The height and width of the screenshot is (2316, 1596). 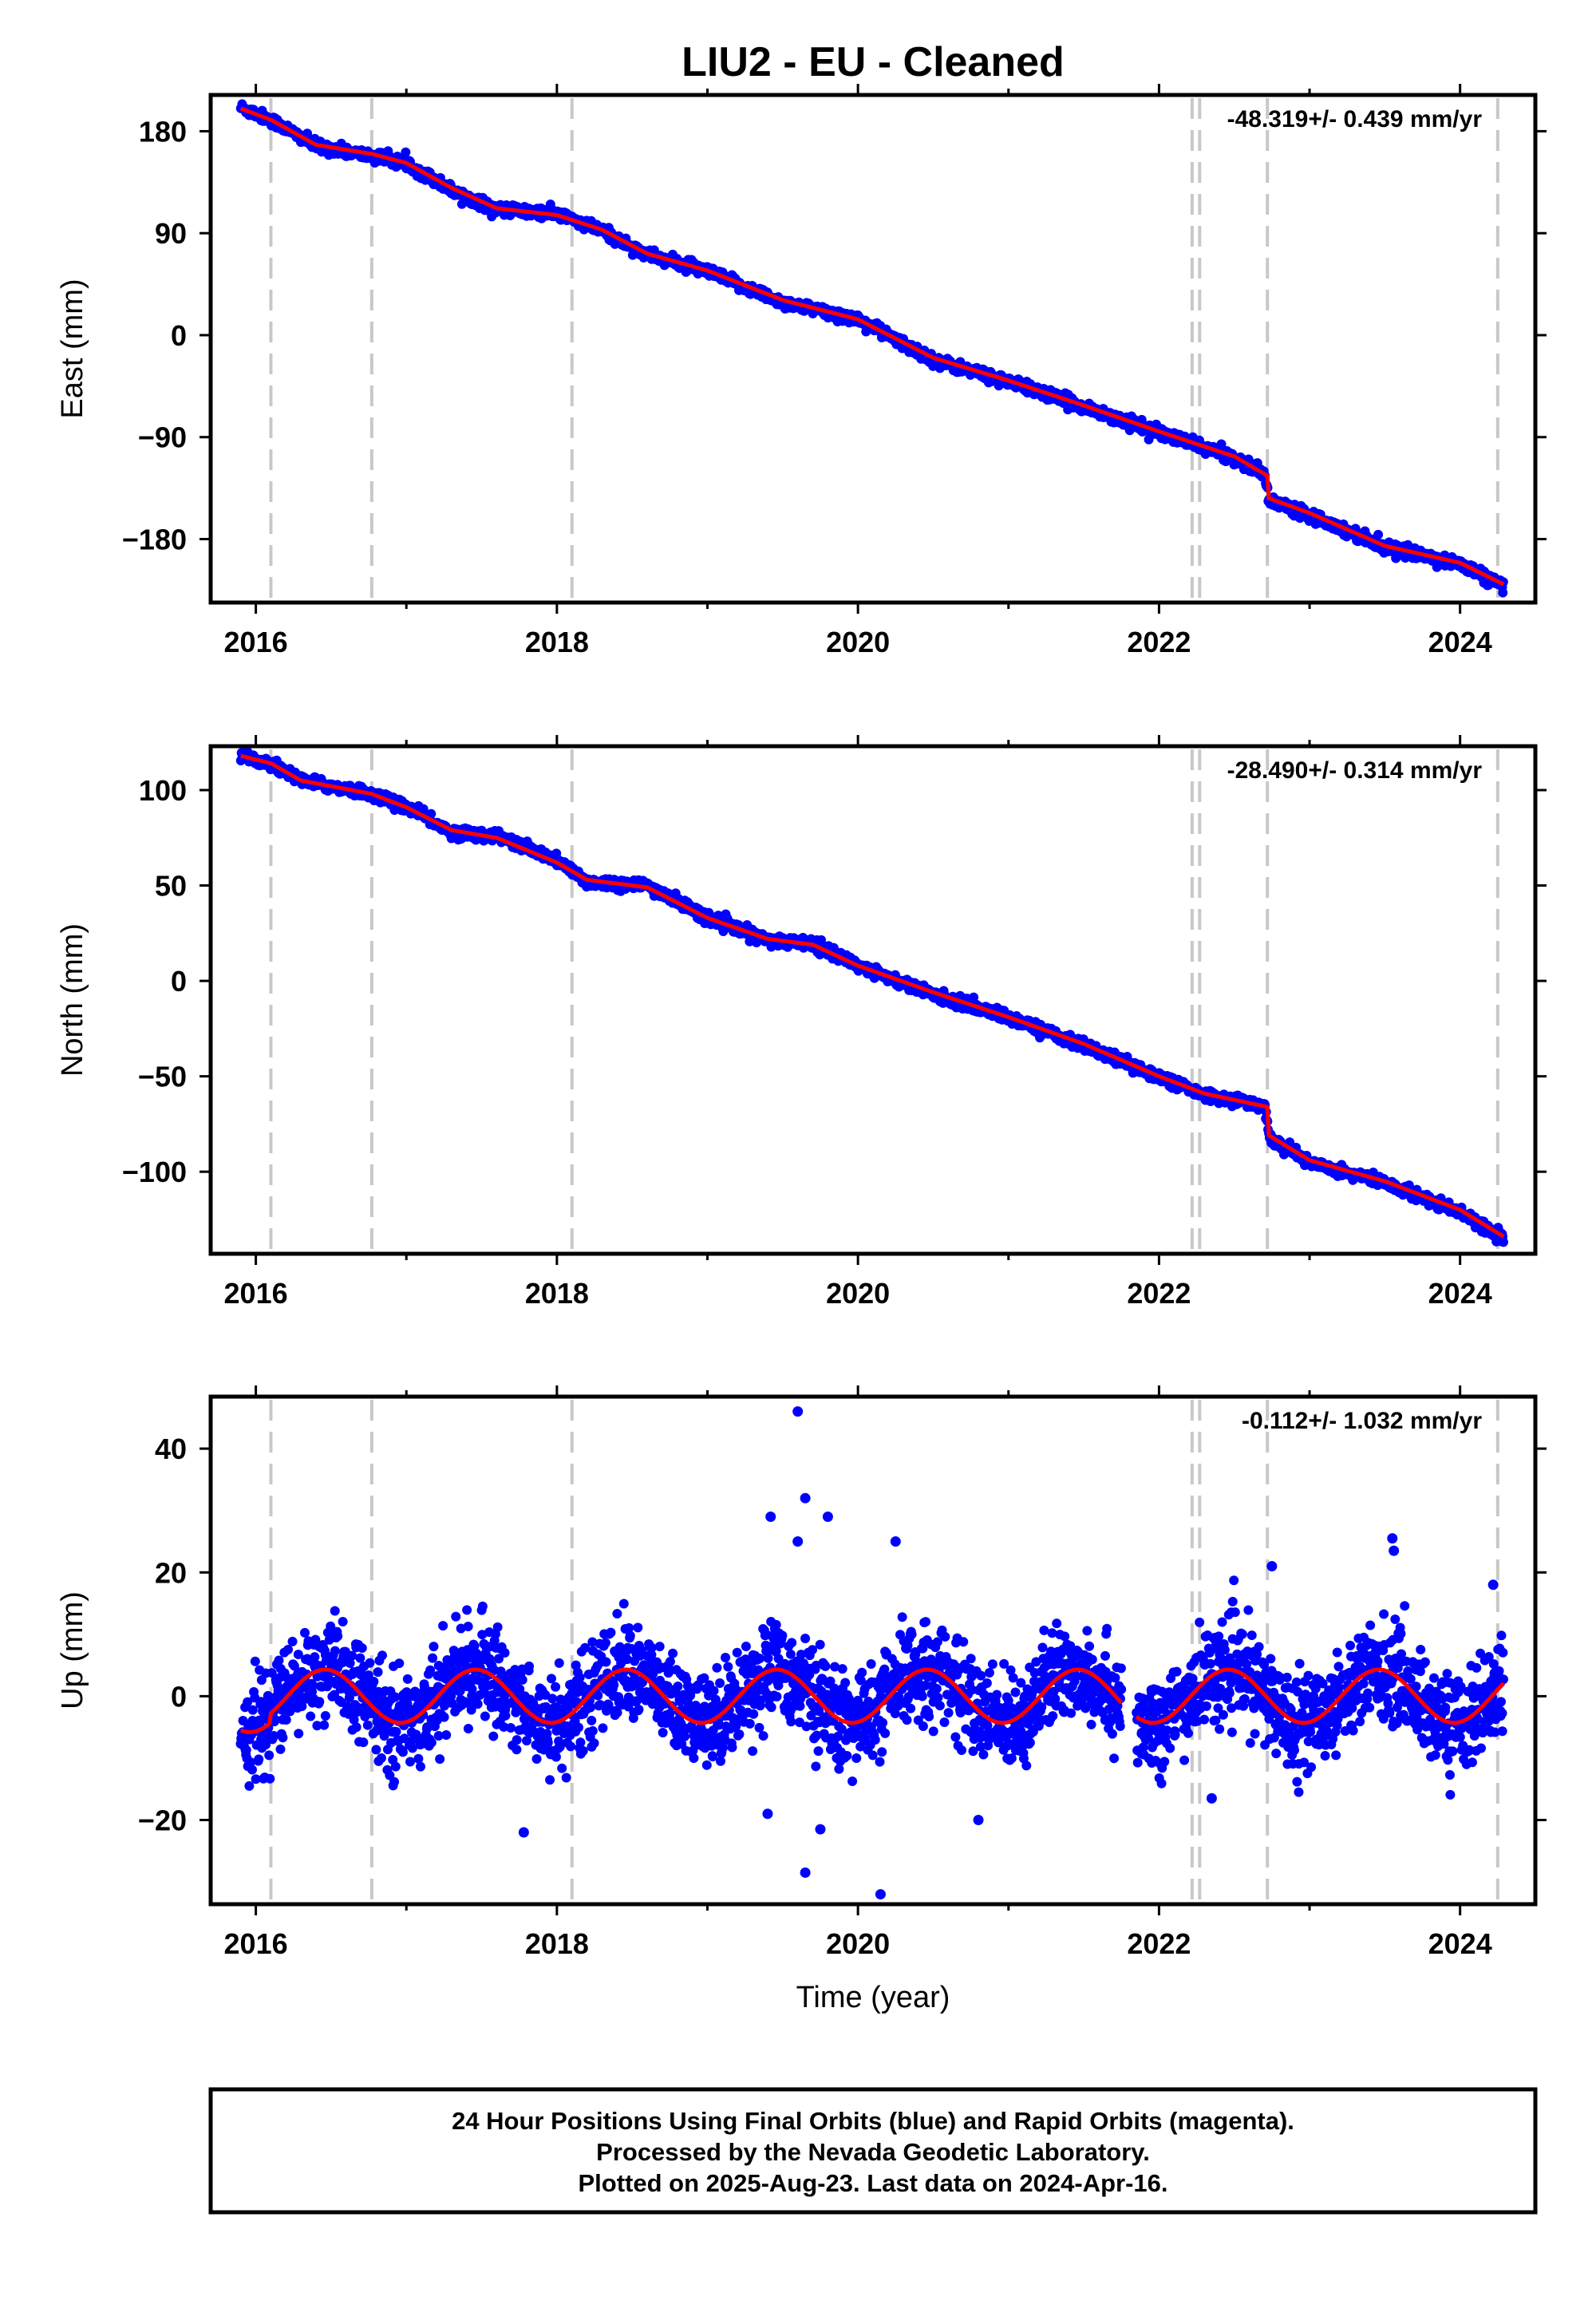 I want to click on y-tick-label: 50, so click(x=171, y=886).